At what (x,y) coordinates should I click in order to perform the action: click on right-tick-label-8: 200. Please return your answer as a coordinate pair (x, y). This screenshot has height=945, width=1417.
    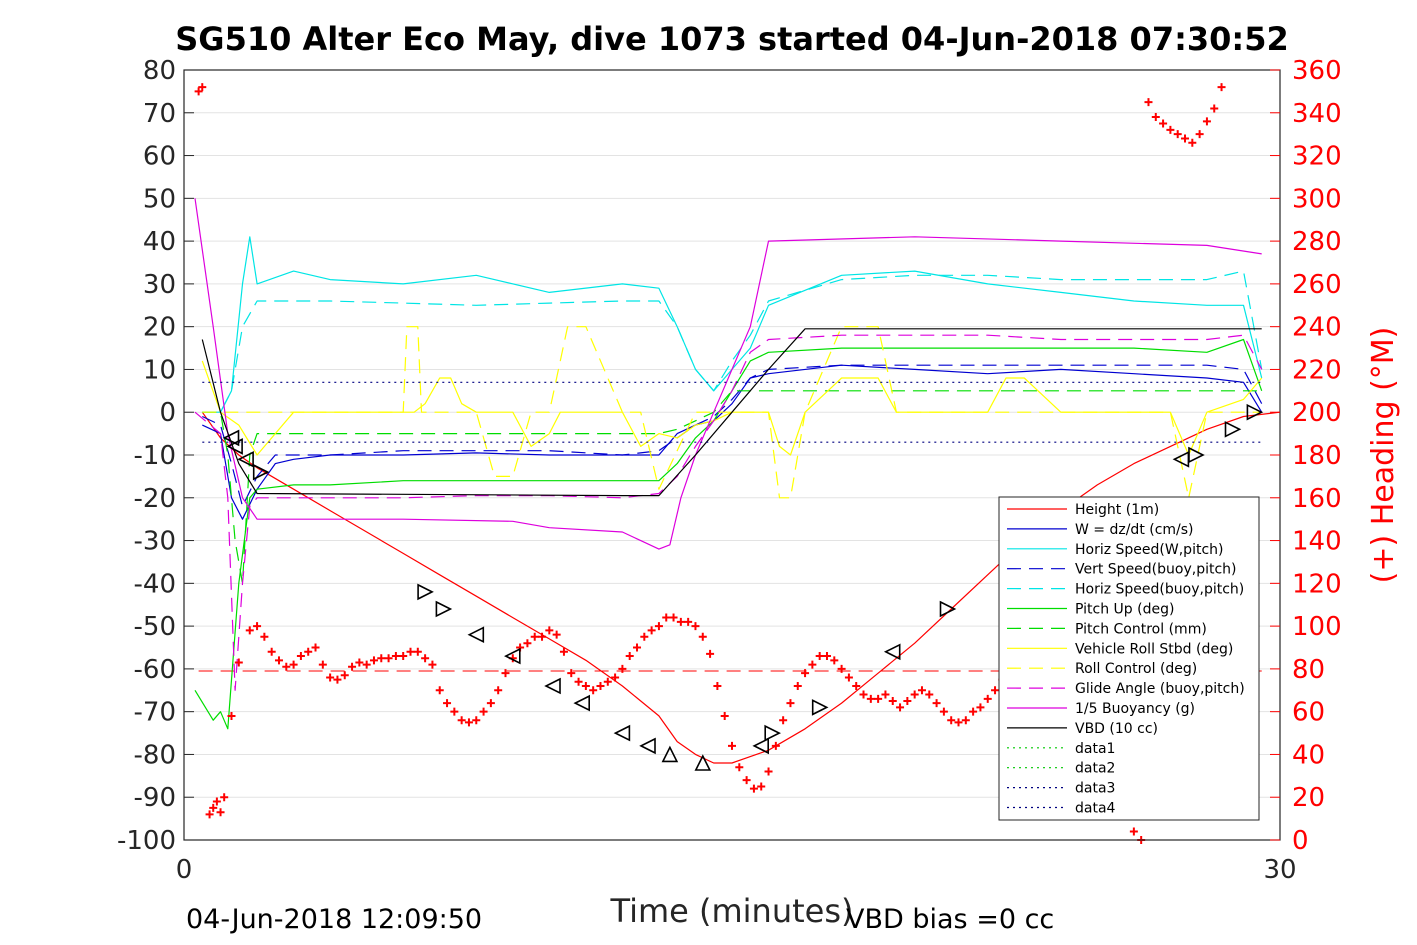
    Looking at the image, I should click on (1317, 413).